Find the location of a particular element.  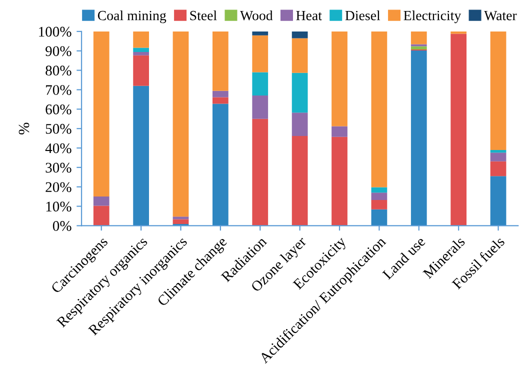

y-tick-label: 70% is located at coordinates (59, 90).